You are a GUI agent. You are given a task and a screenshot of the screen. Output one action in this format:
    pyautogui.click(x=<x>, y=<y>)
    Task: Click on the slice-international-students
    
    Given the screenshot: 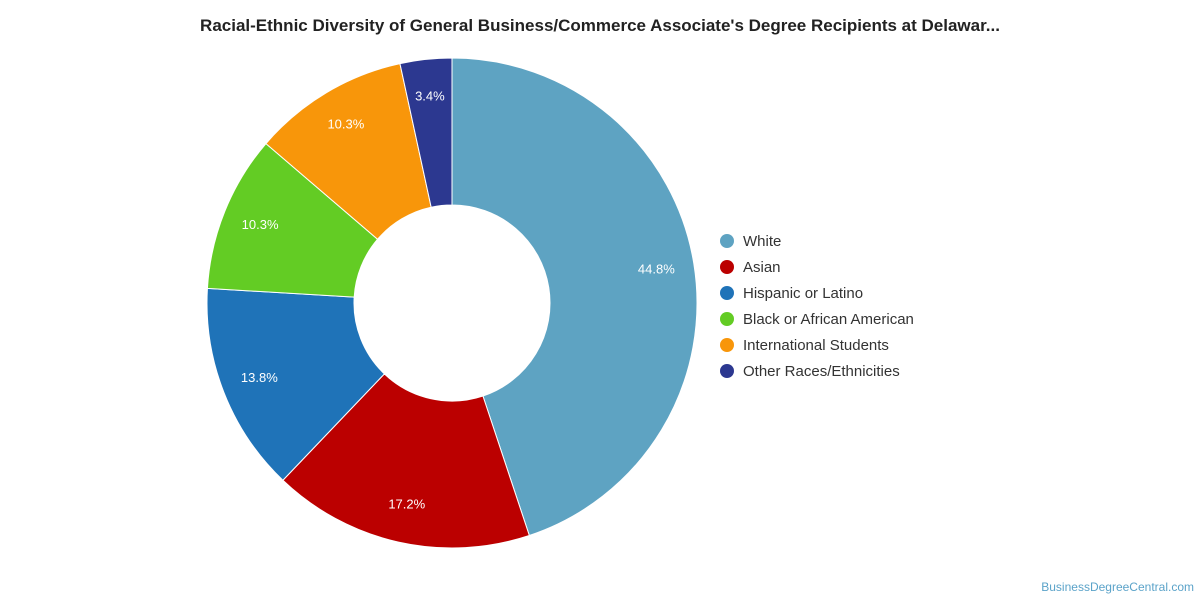 What is the action you would take?
    pyautogui.click(x=348, y=151)
    